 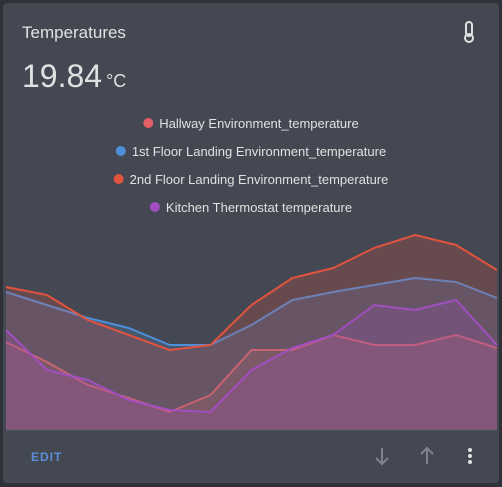 I want to click on series-line, so click(x=251, y=311).